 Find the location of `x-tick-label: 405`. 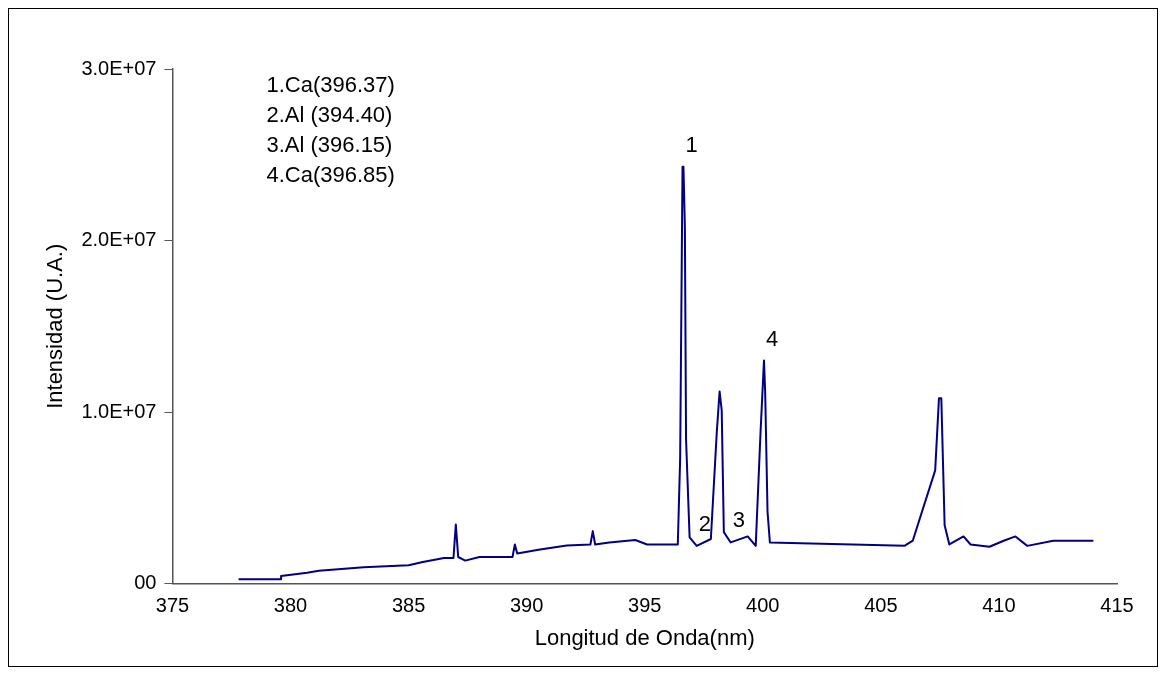

x-tick-label: 405 is located at coordinates (881, 605).